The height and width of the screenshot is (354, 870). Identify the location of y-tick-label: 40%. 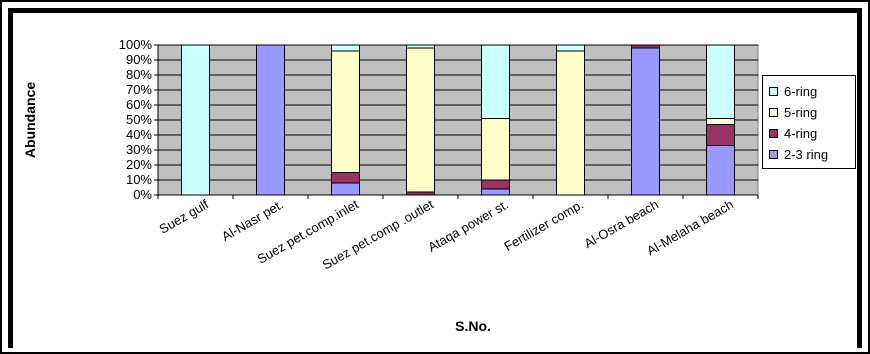
(139, 134).